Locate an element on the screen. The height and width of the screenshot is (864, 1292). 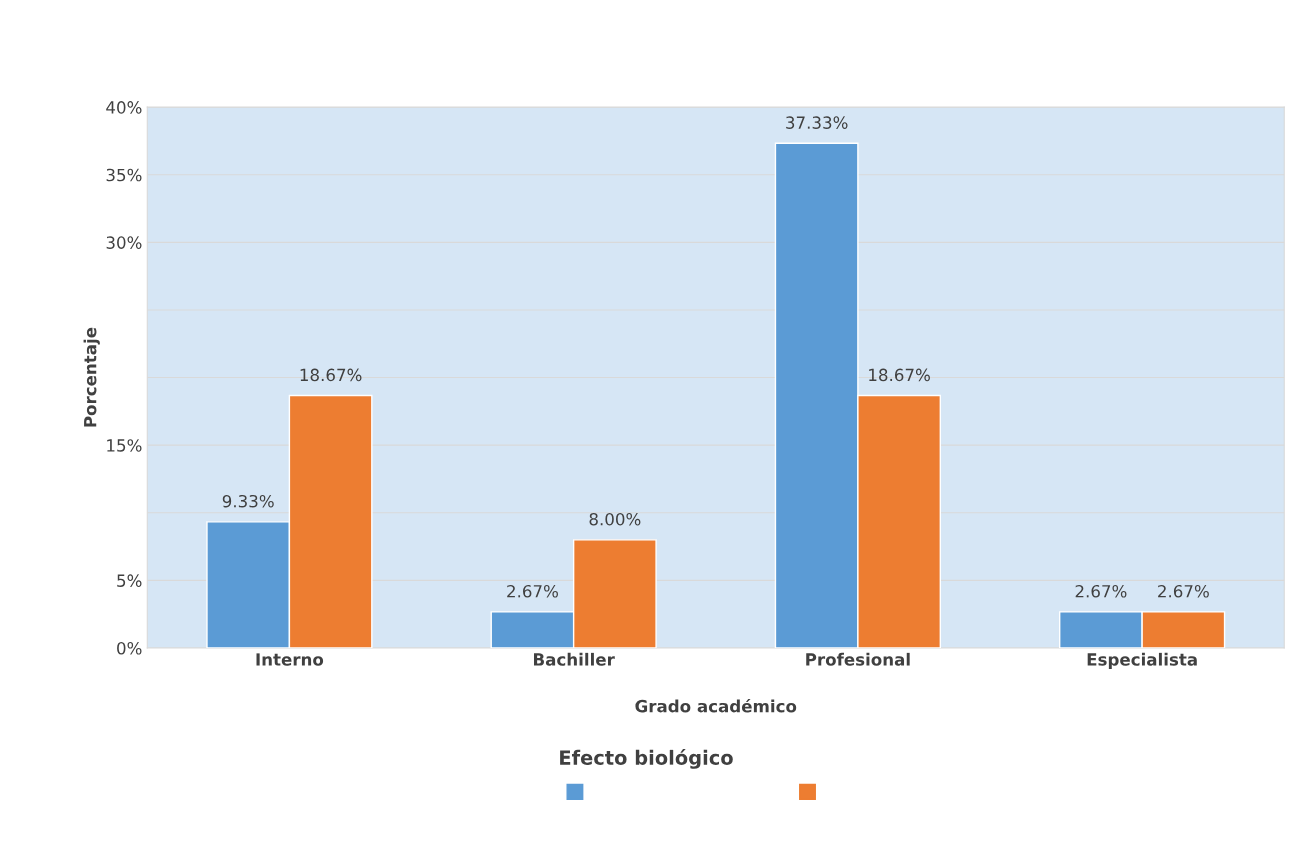
legend-title: Efecto biológico is located at coordinates (646, 759).